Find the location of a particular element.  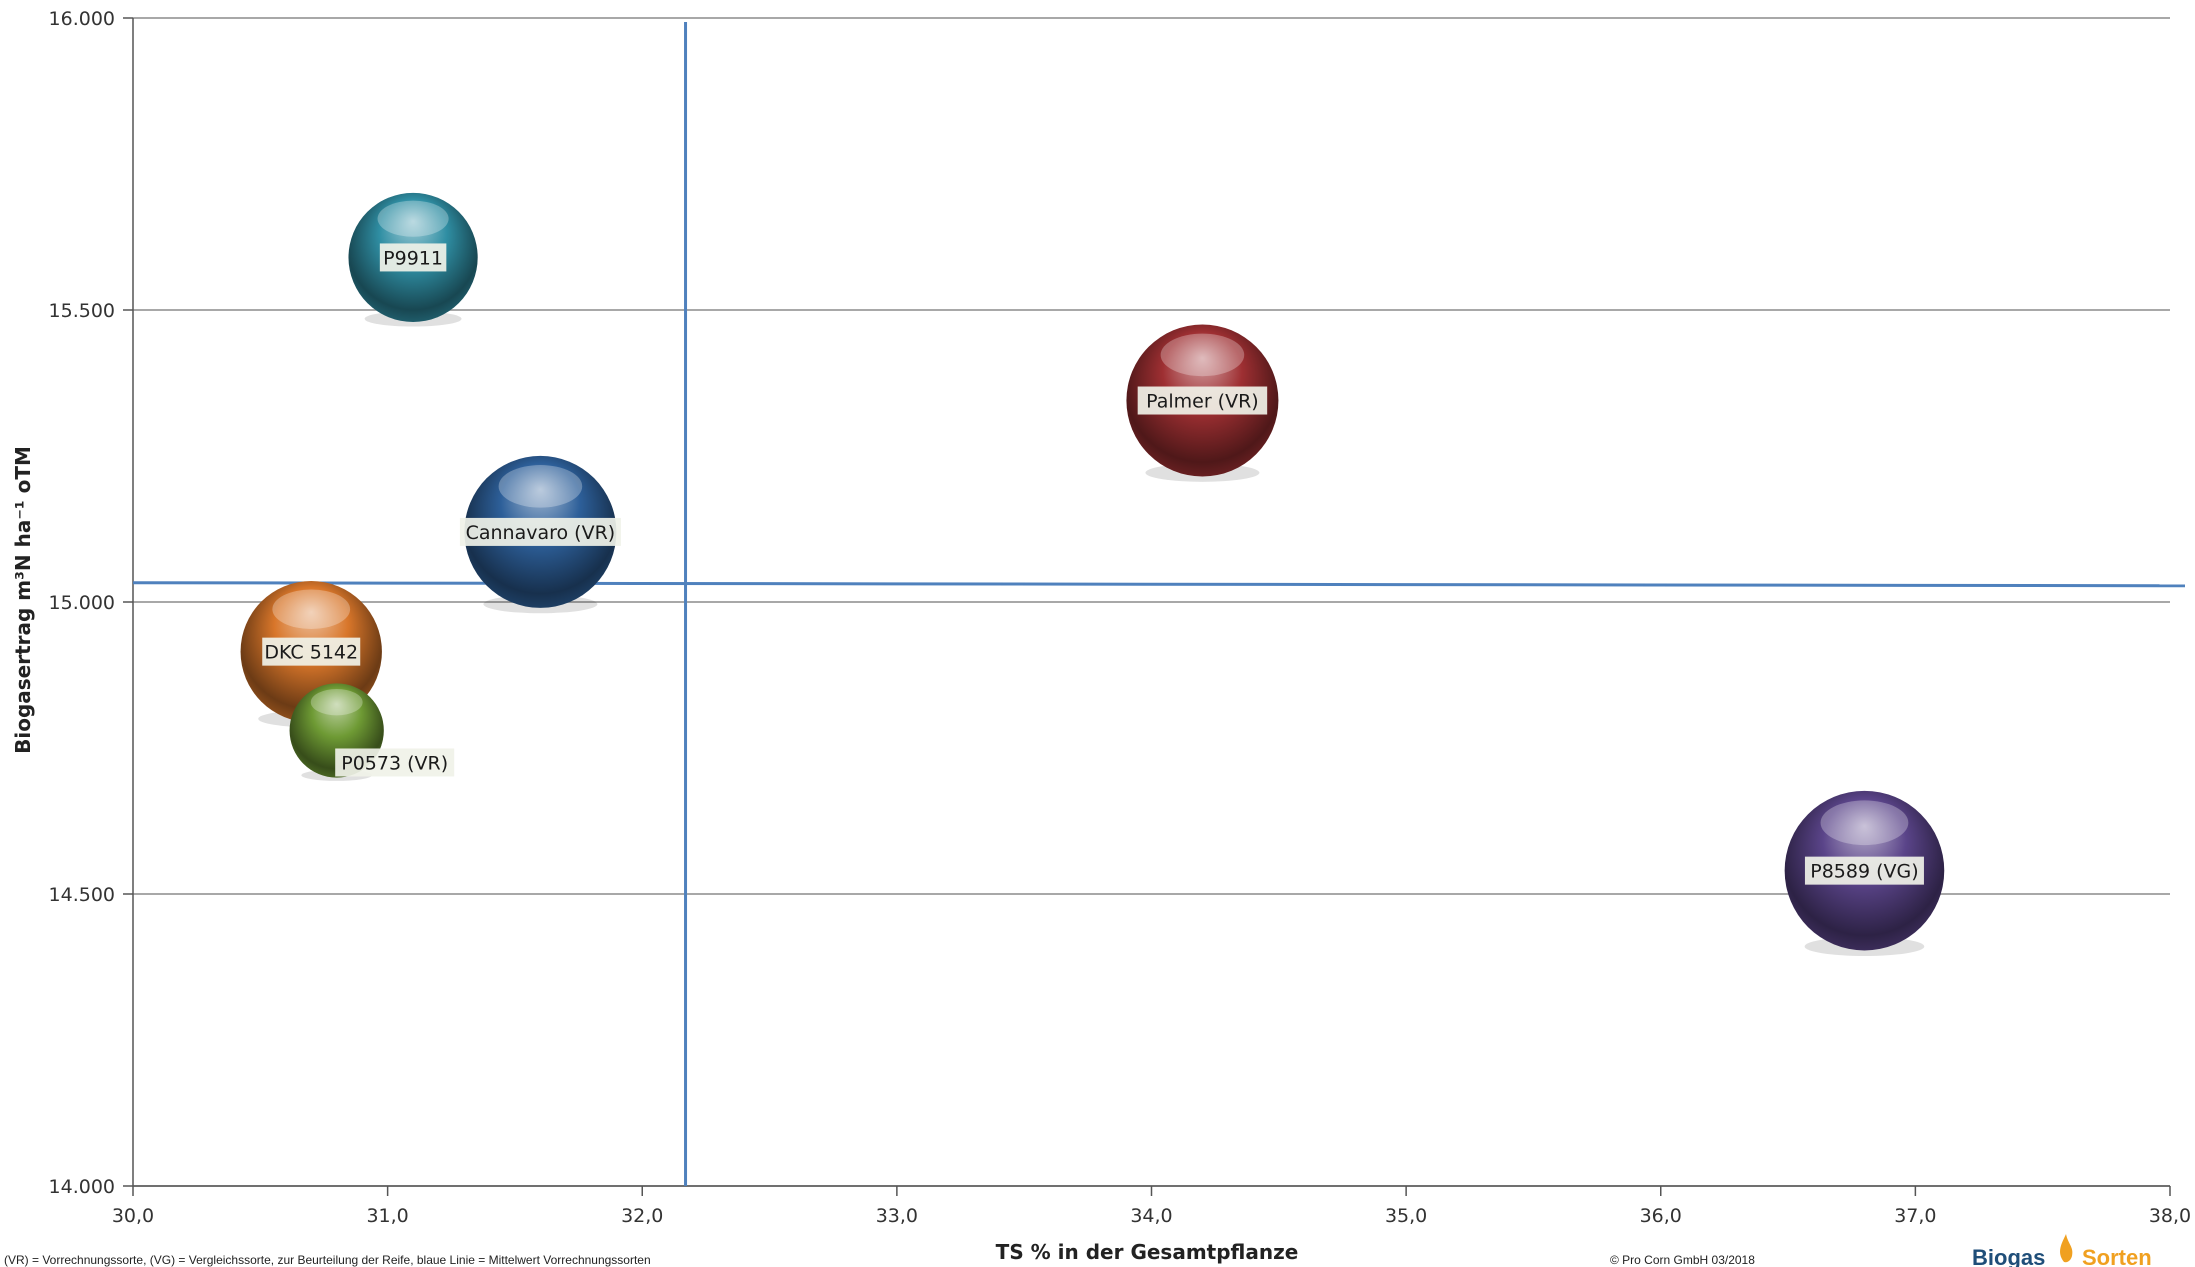

logo: Biogas Sorten is located at coordinates (2062, 1250).